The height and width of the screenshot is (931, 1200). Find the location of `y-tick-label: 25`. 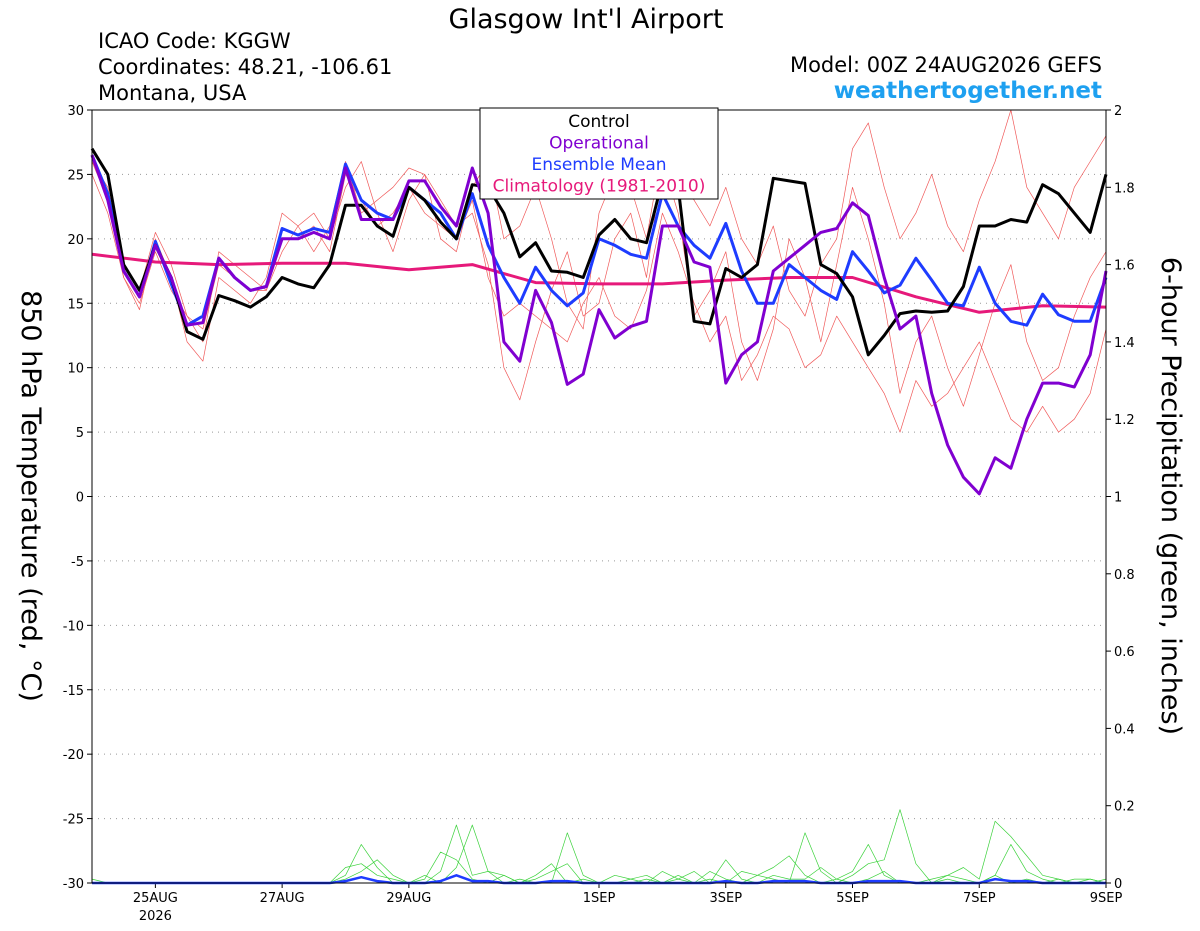

y-tick-label: 25 is located at coordinates (75, 175).